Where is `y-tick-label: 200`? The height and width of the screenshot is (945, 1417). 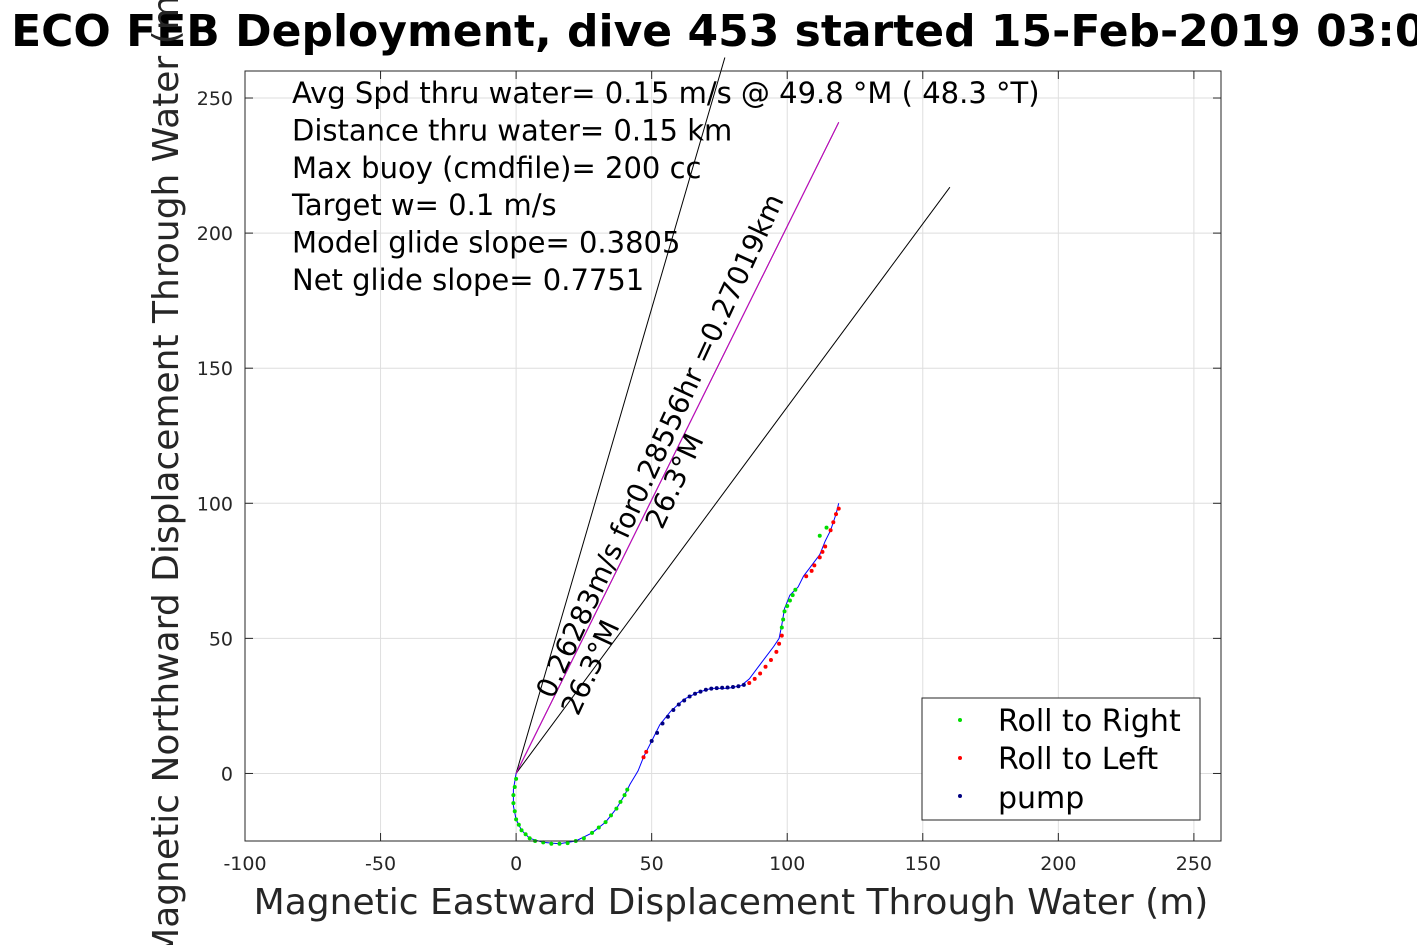 y-tick-label: 200 is located at coordinates (215, 234).